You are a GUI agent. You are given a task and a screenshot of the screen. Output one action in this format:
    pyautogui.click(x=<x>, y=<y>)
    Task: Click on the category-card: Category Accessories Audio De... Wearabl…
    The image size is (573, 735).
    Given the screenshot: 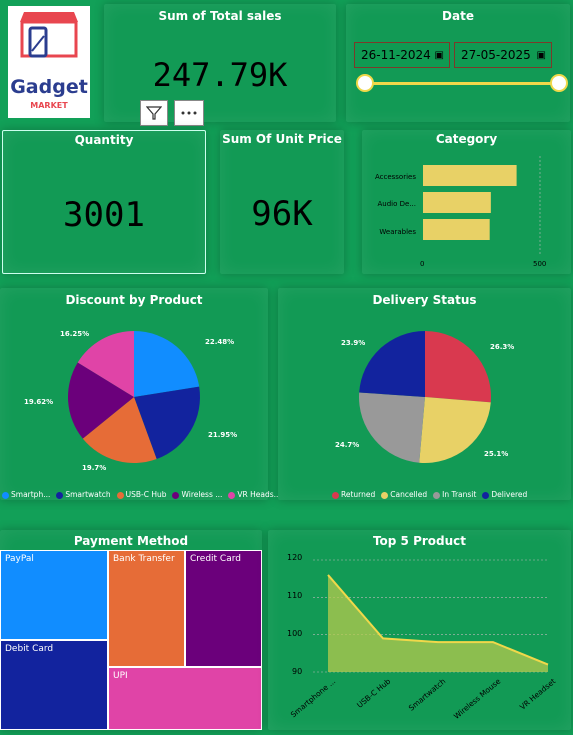 What is the action you would take?
    pyautogui.click(x=466, y=202)
    